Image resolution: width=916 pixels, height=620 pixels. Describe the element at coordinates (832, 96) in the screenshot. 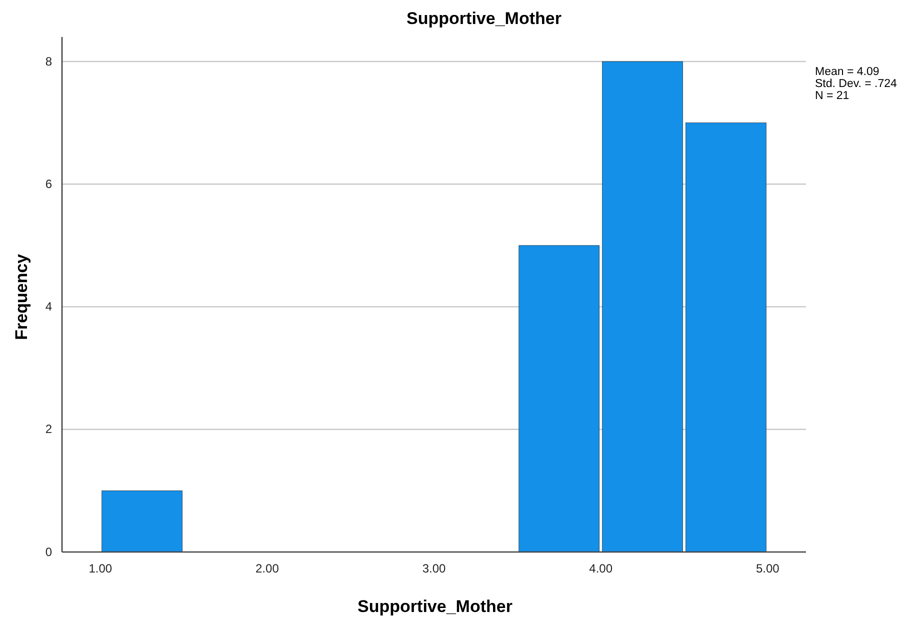

I see `text: N = 21` at that location.